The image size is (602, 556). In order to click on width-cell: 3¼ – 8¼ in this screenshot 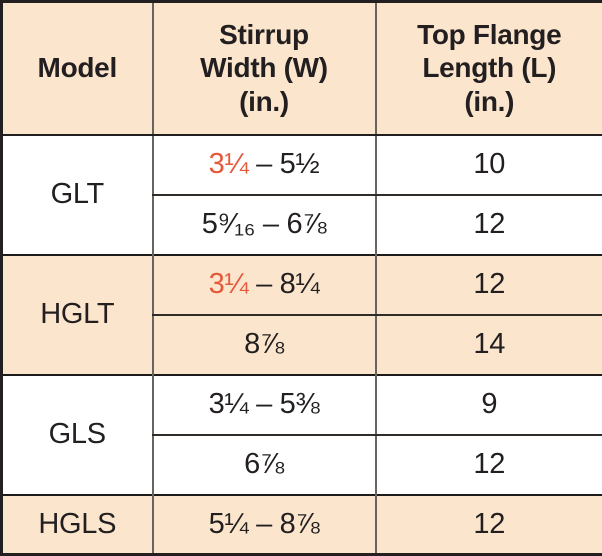, I will do `click(263, 284)`.